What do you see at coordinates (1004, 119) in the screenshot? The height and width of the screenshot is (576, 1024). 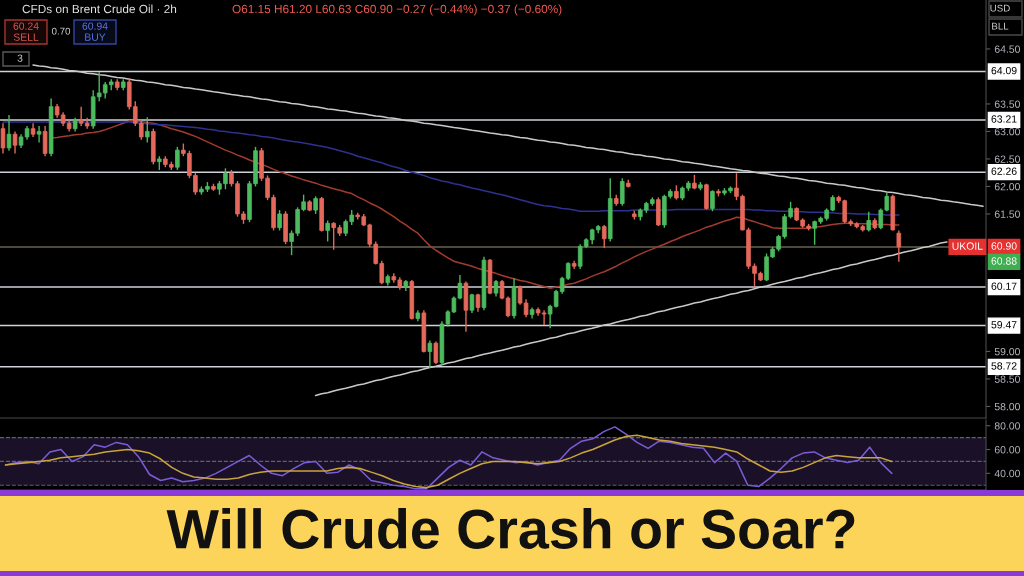 I see `ref-line-label: 63.21` at bounding box center [1004, 119].